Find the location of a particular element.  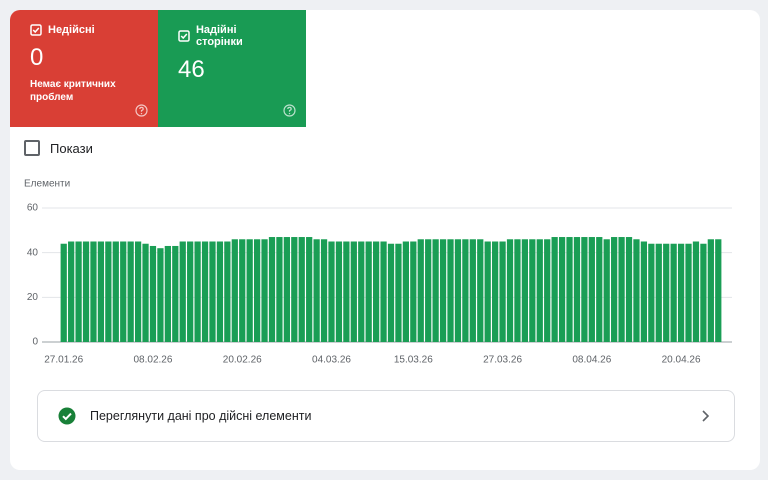

tile-label: Недійсні is located at coordinates (71, 30).